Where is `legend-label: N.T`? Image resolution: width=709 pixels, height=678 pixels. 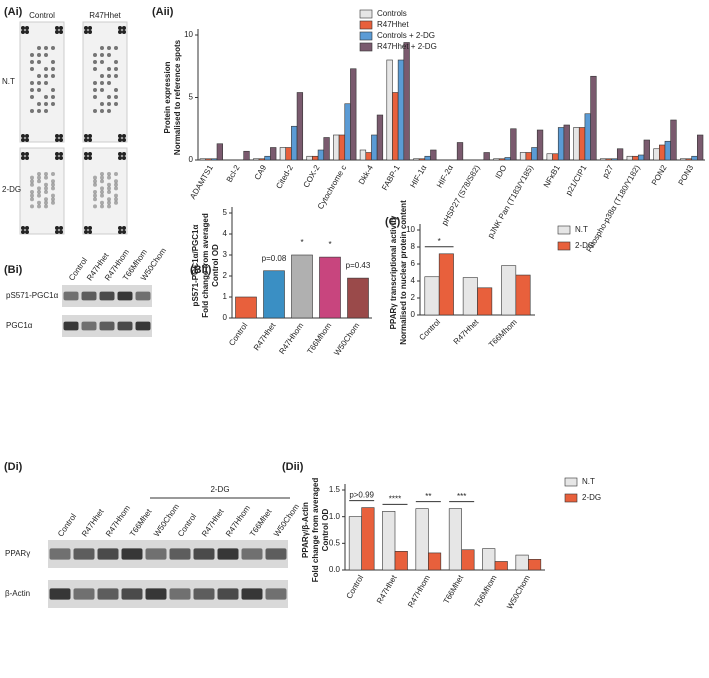
legend-label: N.T is located at coordinates (581, 229).